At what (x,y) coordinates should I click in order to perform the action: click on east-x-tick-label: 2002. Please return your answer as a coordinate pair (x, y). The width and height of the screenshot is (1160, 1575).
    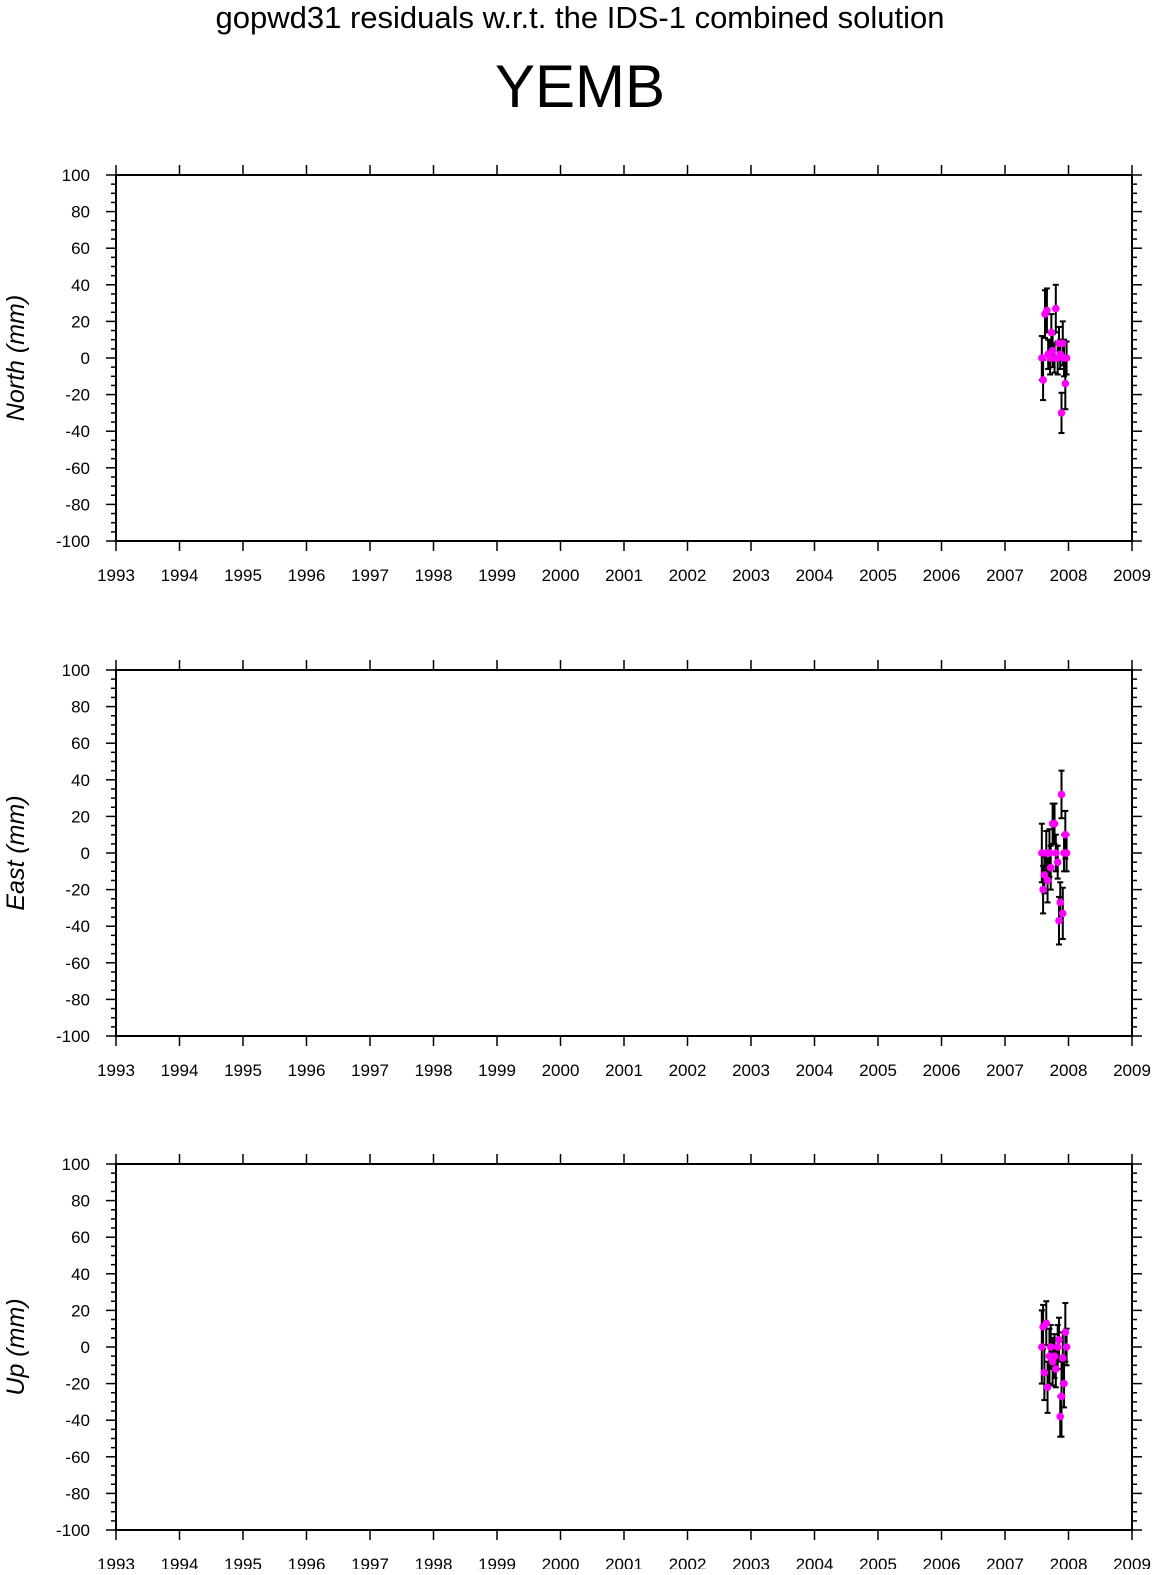
    Looking at the image, I should click on (688, 1070).